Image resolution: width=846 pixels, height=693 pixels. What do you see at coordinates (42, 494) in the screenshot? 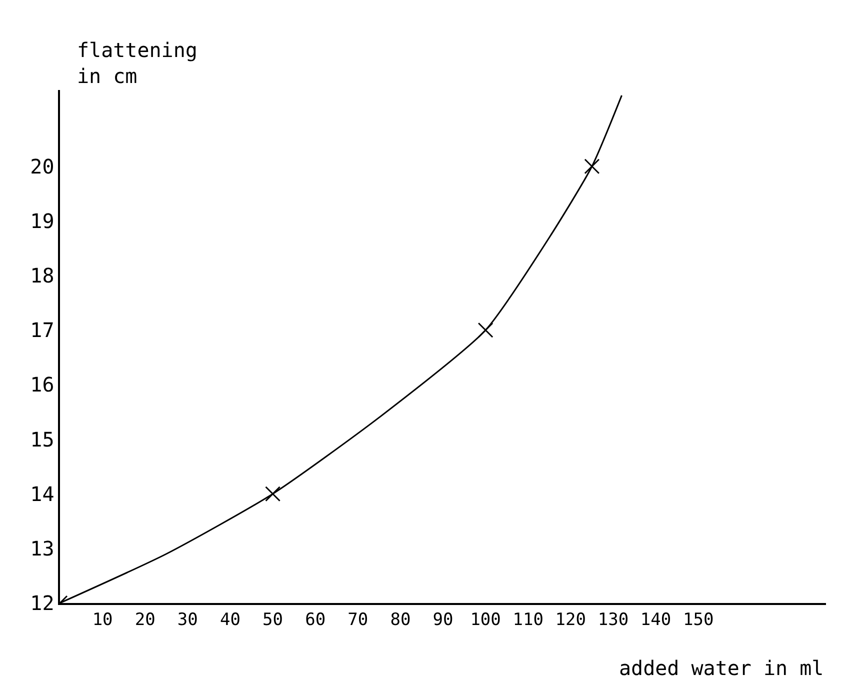
I see `y-tick-label: 14` at bounding box center [42, 494].